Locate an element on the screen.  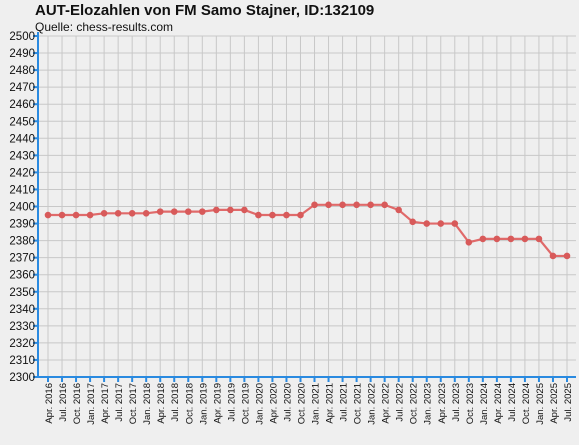
y-tick-label: 2310 is located at coordinates (22, 361).